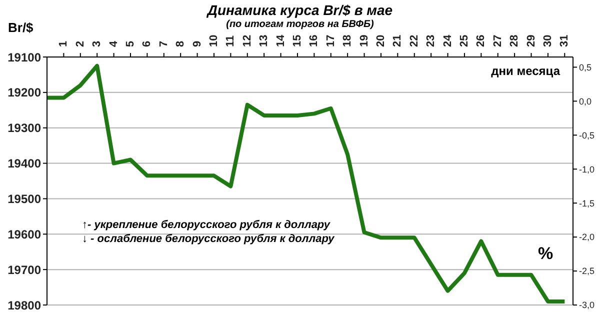 Image resolution: width=600 pixels, height=314 pixels. What do you see at coordinates (481, 40) in the screenshot?
I see `x-tick-label: 26` at bounding box center [481, 40].